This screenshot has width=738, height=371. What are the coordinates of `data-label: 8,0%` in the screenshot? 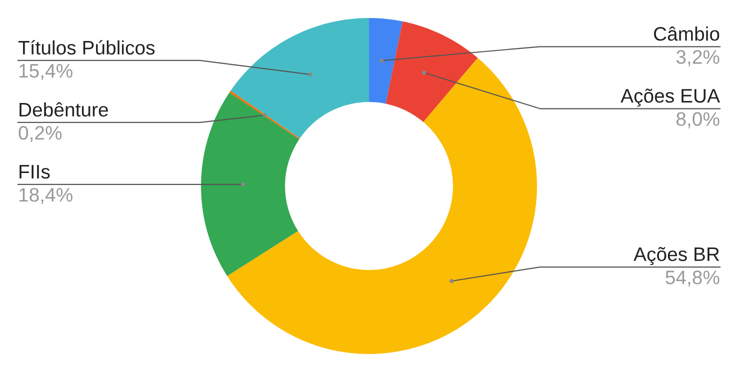 It's located at (698, 120).